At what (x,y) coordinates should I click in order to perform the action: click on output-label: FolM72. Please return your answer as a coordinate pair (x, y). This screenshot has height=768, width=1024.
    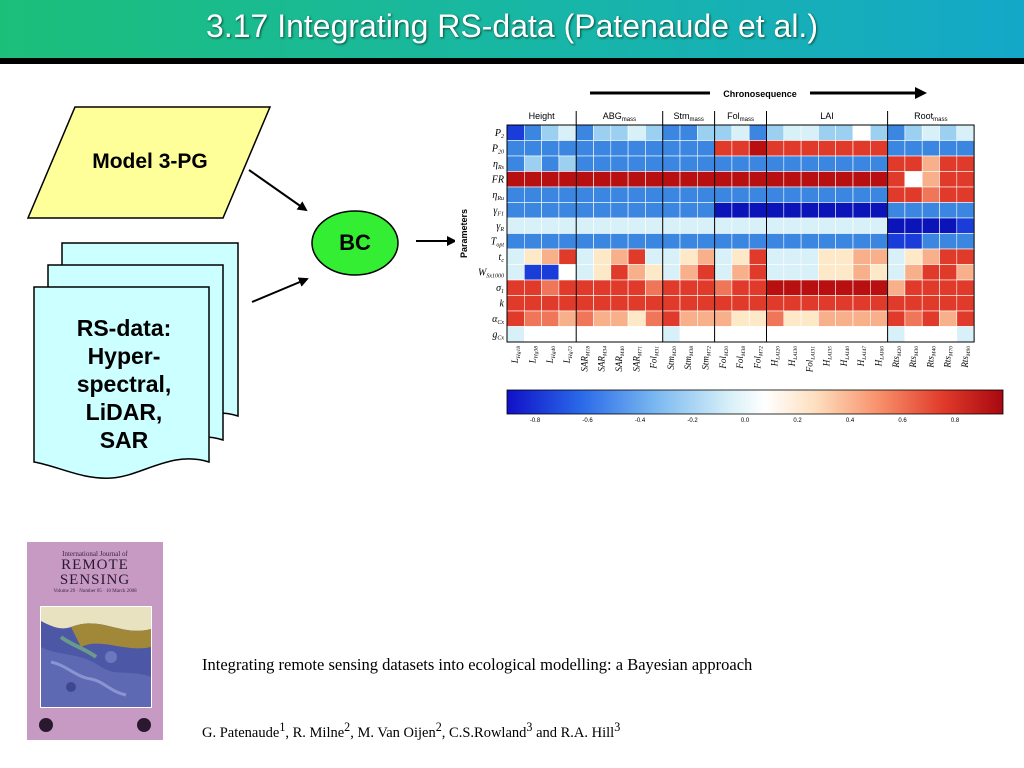
    Looking at the image, I should click on (758, 358).